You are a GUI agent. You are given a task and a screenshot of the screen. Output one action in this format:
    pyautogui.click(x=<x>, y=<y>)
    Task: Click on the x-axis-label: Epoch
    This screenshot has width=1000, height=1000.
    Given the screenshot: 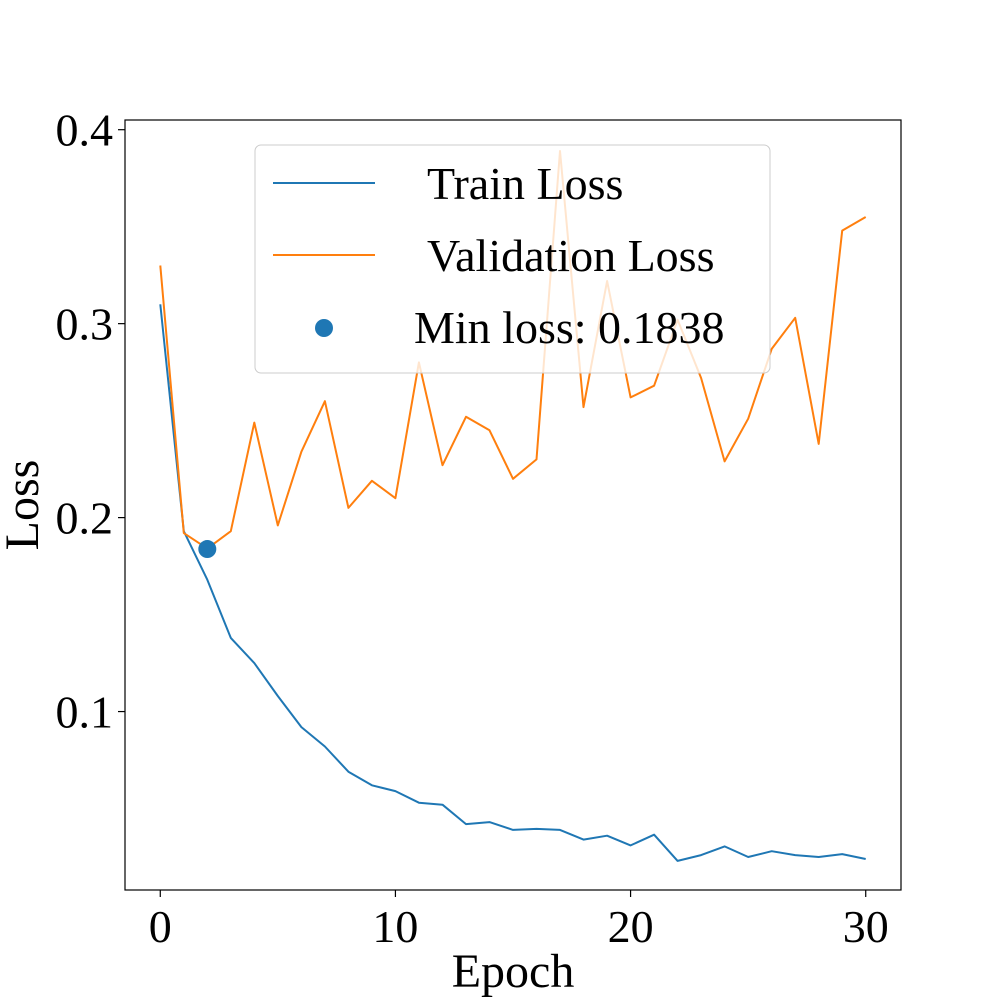 What is the action you would take?
    pyautogui.click(x=513, y=971)
    